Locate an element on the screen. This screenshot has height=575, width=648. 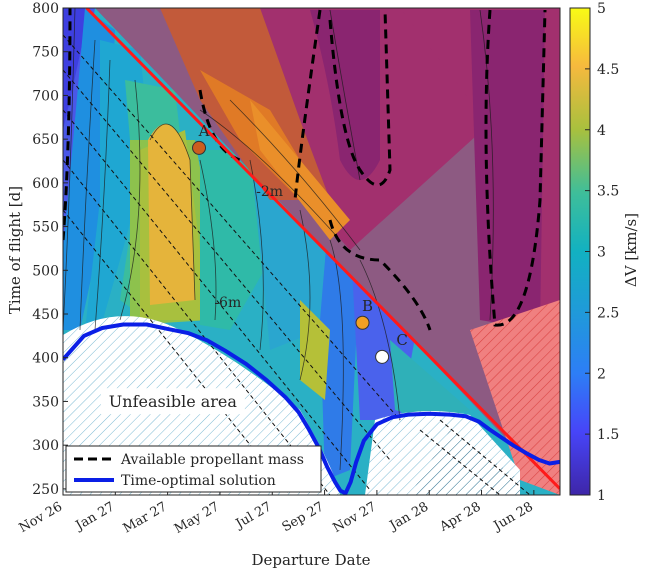
y-tick-label: 550 is located at coordinates (45, 228).